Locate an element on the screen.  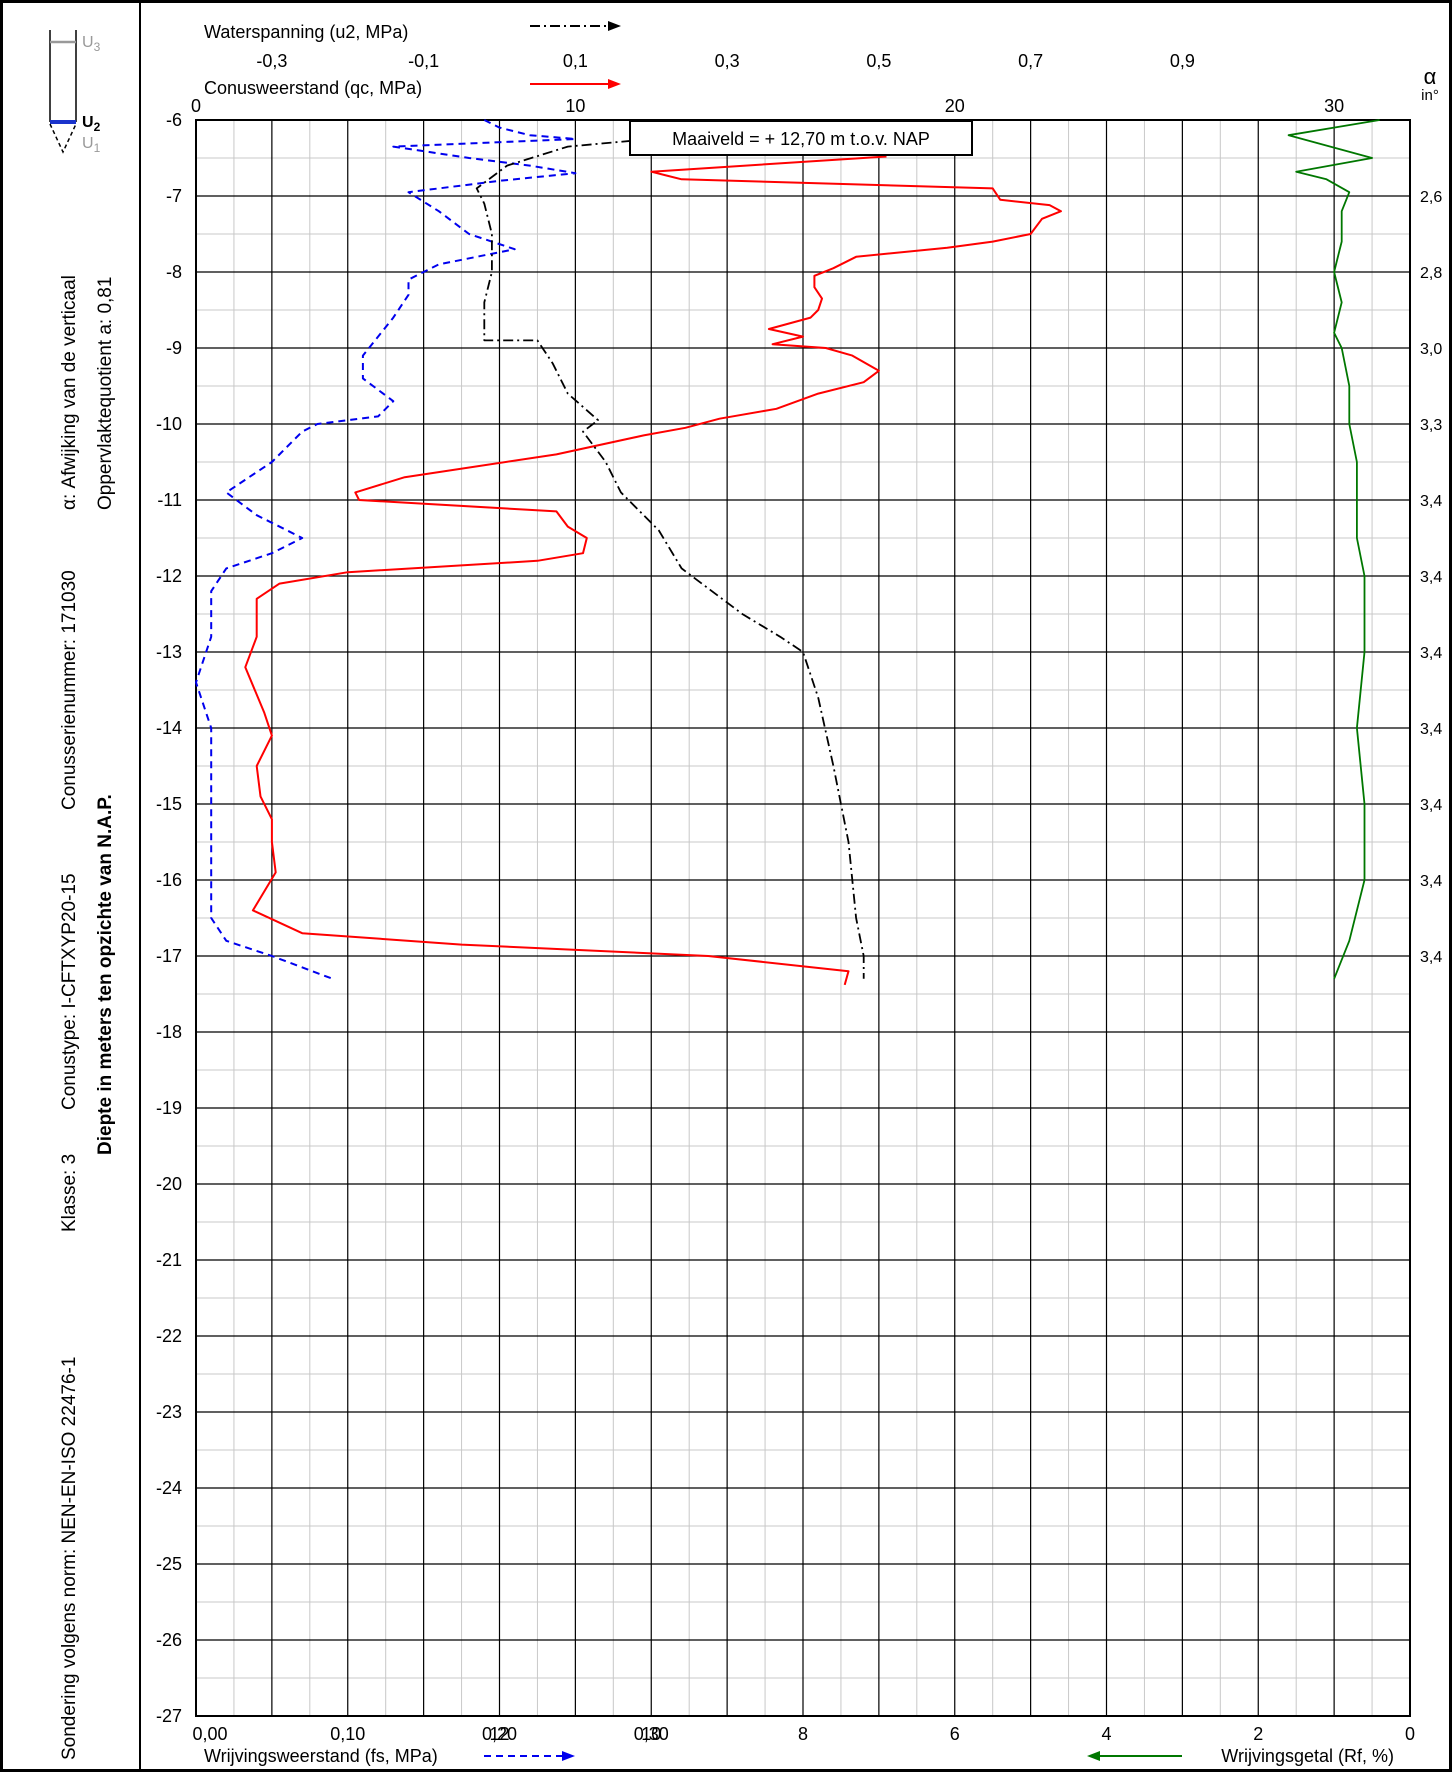
depth-tick-label: -15 is located at coordinates (169, 804).